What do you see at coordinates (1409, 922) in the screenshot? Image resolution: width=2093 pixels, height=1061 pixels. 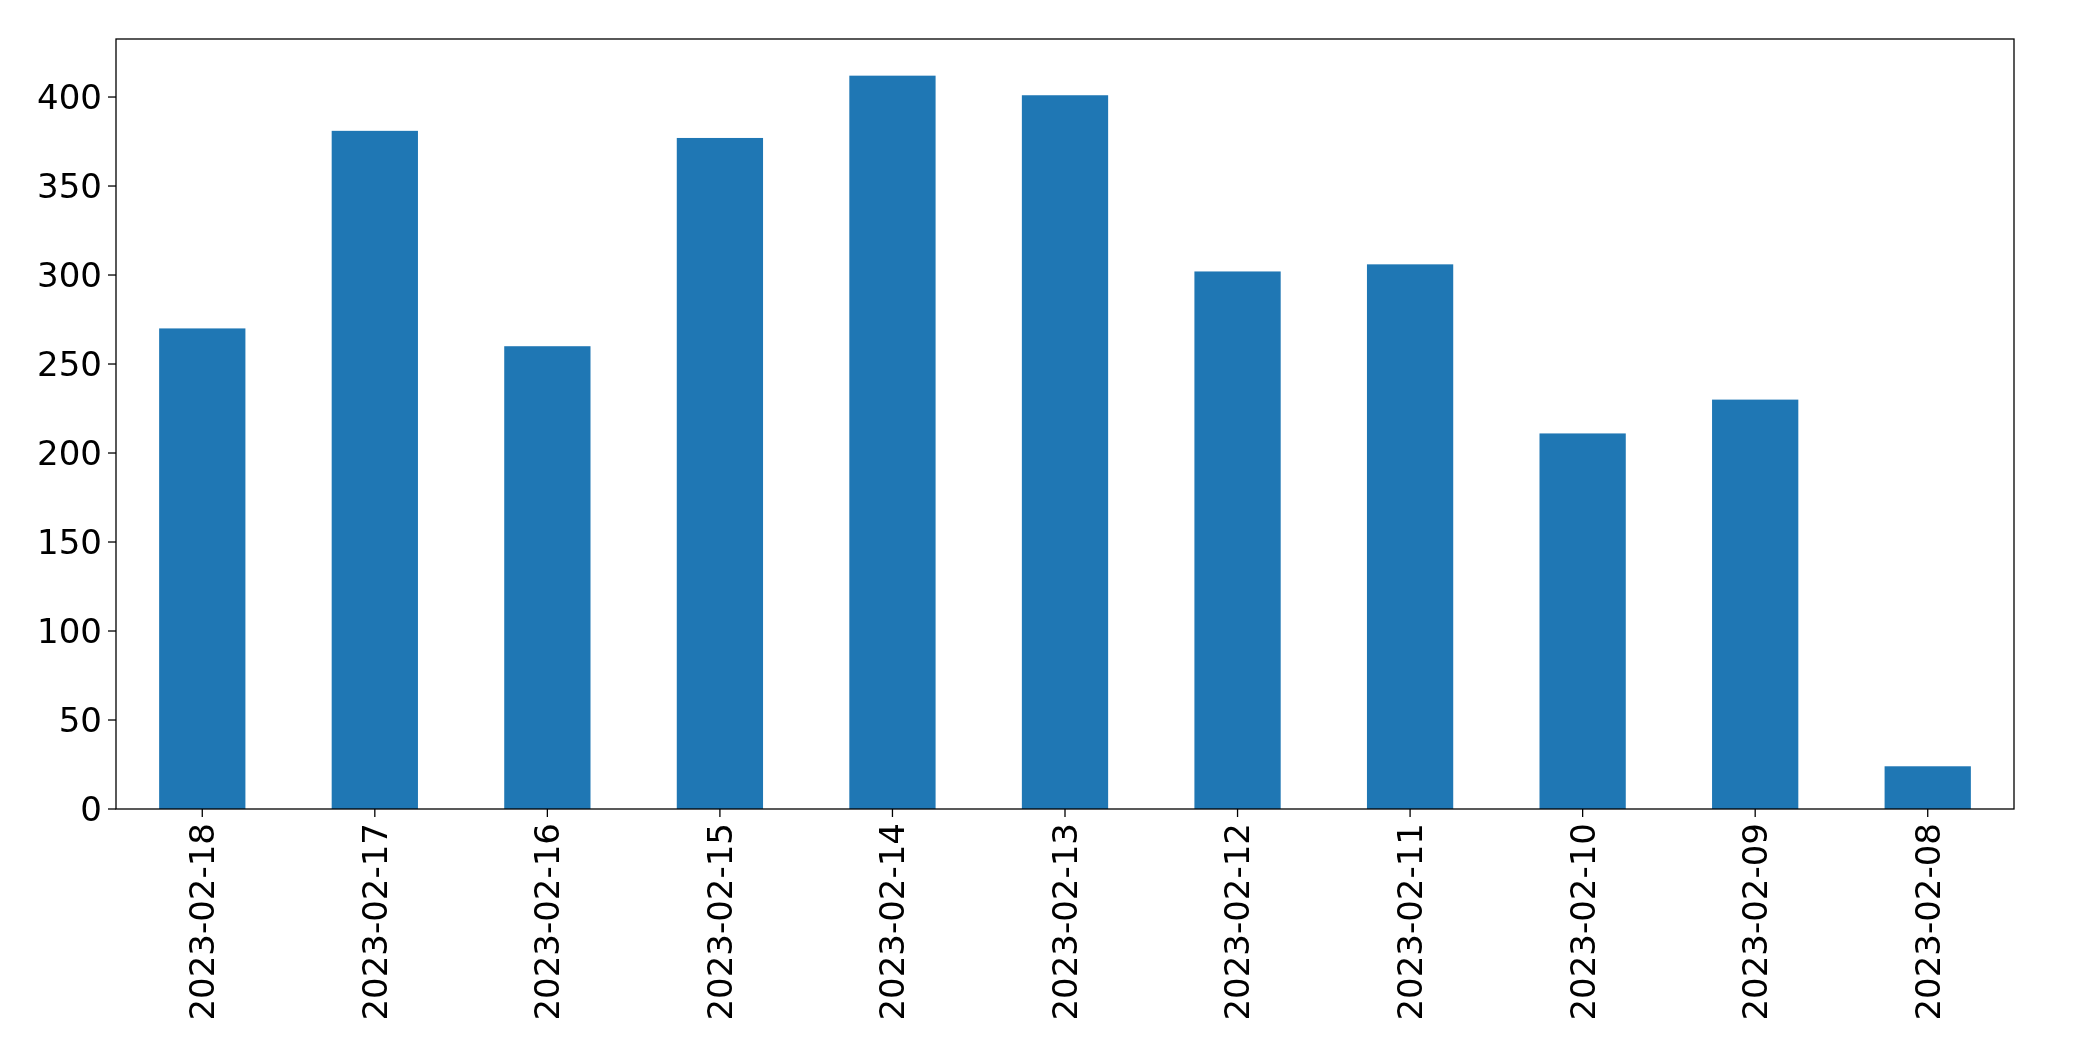 I see `x-tick-label: 2023-02-11` at bounding box center [1409, 922].